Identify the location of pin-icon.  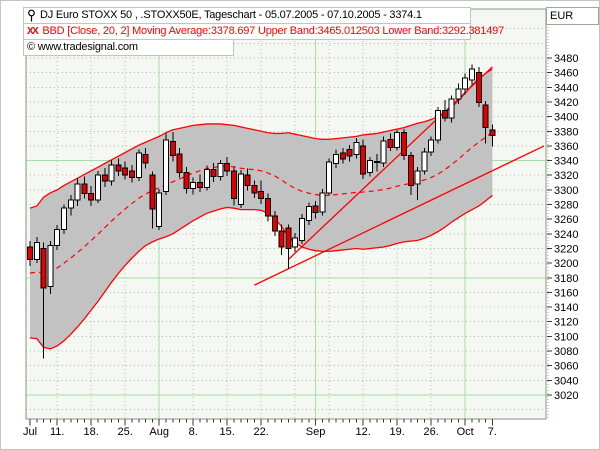
(31, 15).